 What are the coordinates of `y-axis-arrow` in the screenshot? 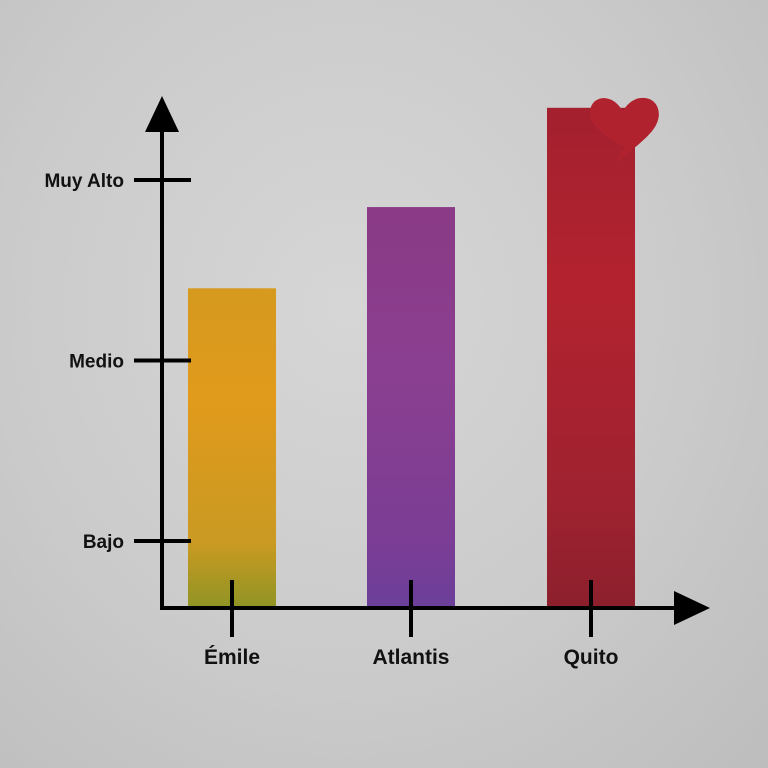 It's located at (162, 114).